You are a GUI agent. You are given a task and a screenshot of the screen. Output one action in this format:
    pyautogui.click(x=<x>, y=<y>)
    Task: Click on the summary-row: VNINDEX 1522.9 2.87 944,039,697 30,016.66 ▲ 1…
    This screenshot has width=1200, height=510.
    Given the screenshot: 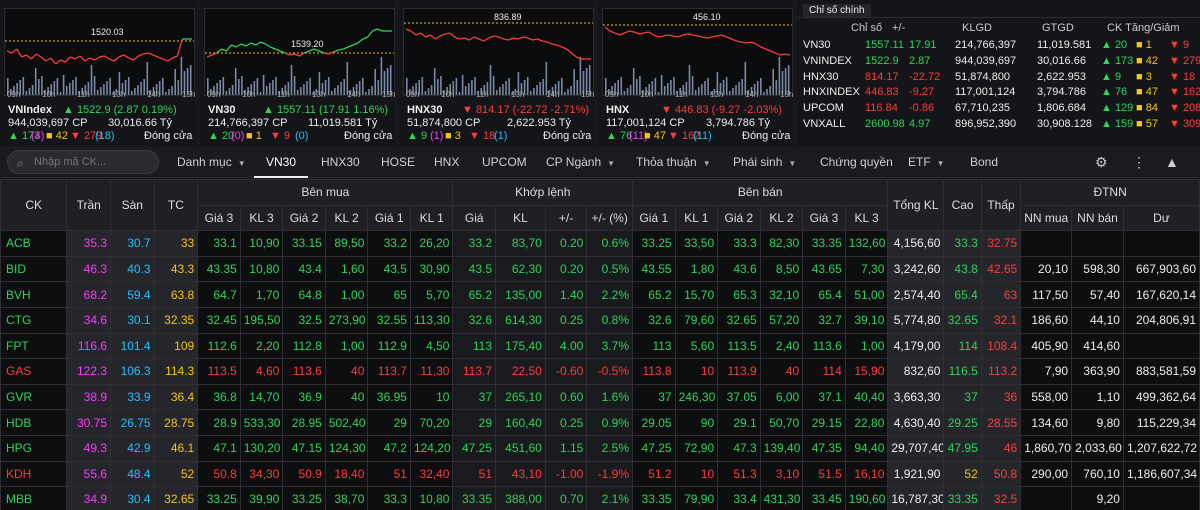 What is the action you would take?
    pyautogui.click(x=998, y=60)
    